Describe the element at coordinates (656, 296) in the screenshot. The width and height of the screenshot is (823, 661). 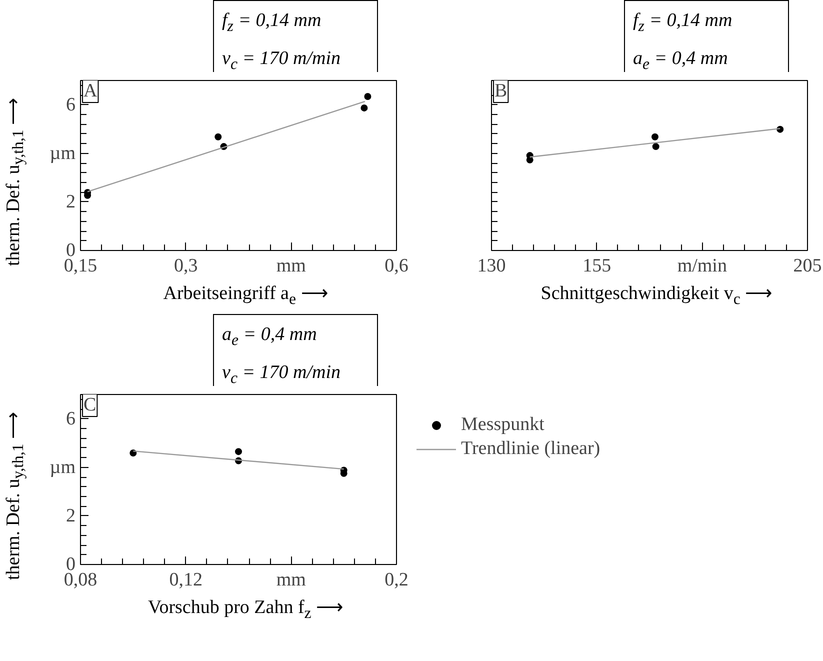
I see `x-axis-title: Schnittgeschwindigkeit v$_{c}$ ⟶` at that location.